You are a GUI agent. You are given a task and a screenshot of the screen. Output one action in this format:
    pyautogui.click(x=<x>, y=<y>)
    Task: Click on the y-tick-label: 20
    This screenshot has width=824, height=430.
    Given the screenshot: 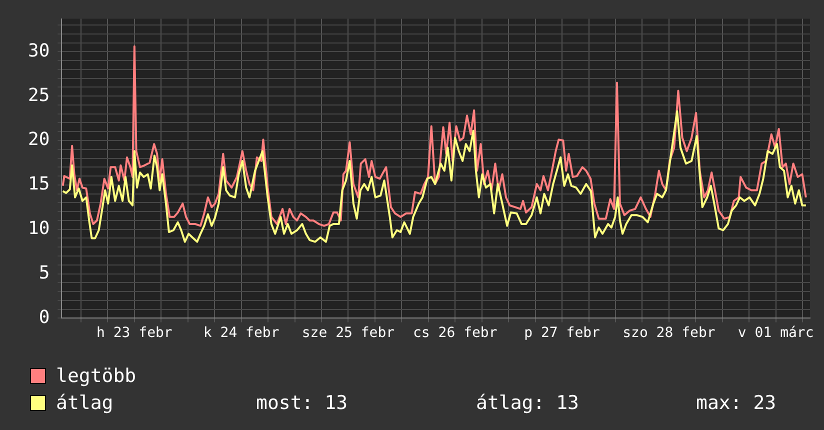 What is the action you would take?
    pyautogui.click(x=39, y=139)
    